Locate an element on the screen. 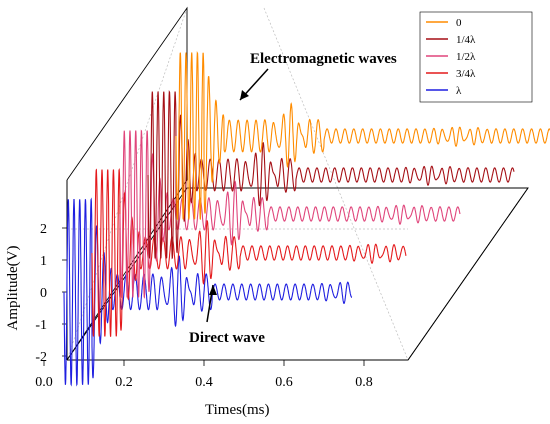  legend-label: 0 is located at coordinates (459, 23).